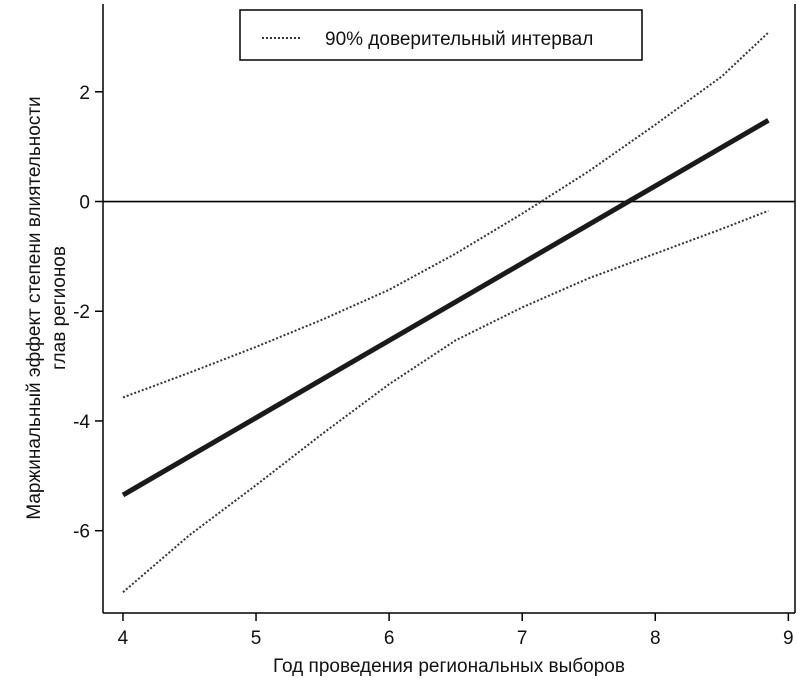  Describe the element at coordinates (84, 203) in the screenshot. I see `y-tick-label: 0` at that location.